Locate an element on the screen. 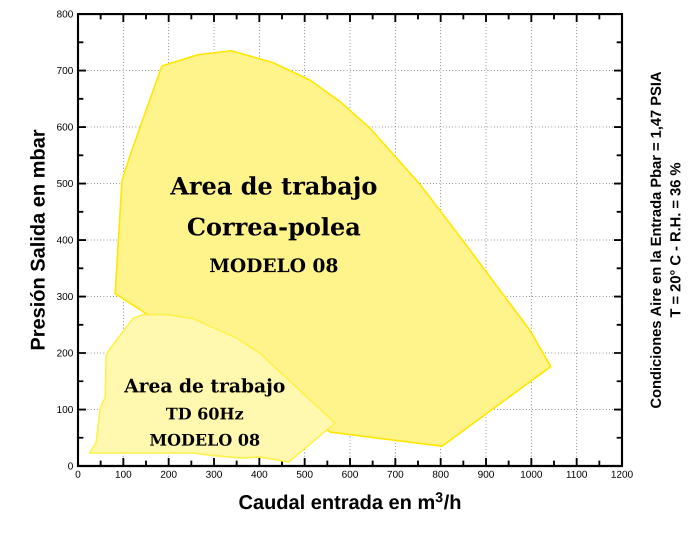  text: T = 20° C - R.H. = 36 % is located at coordinates (675, 240).